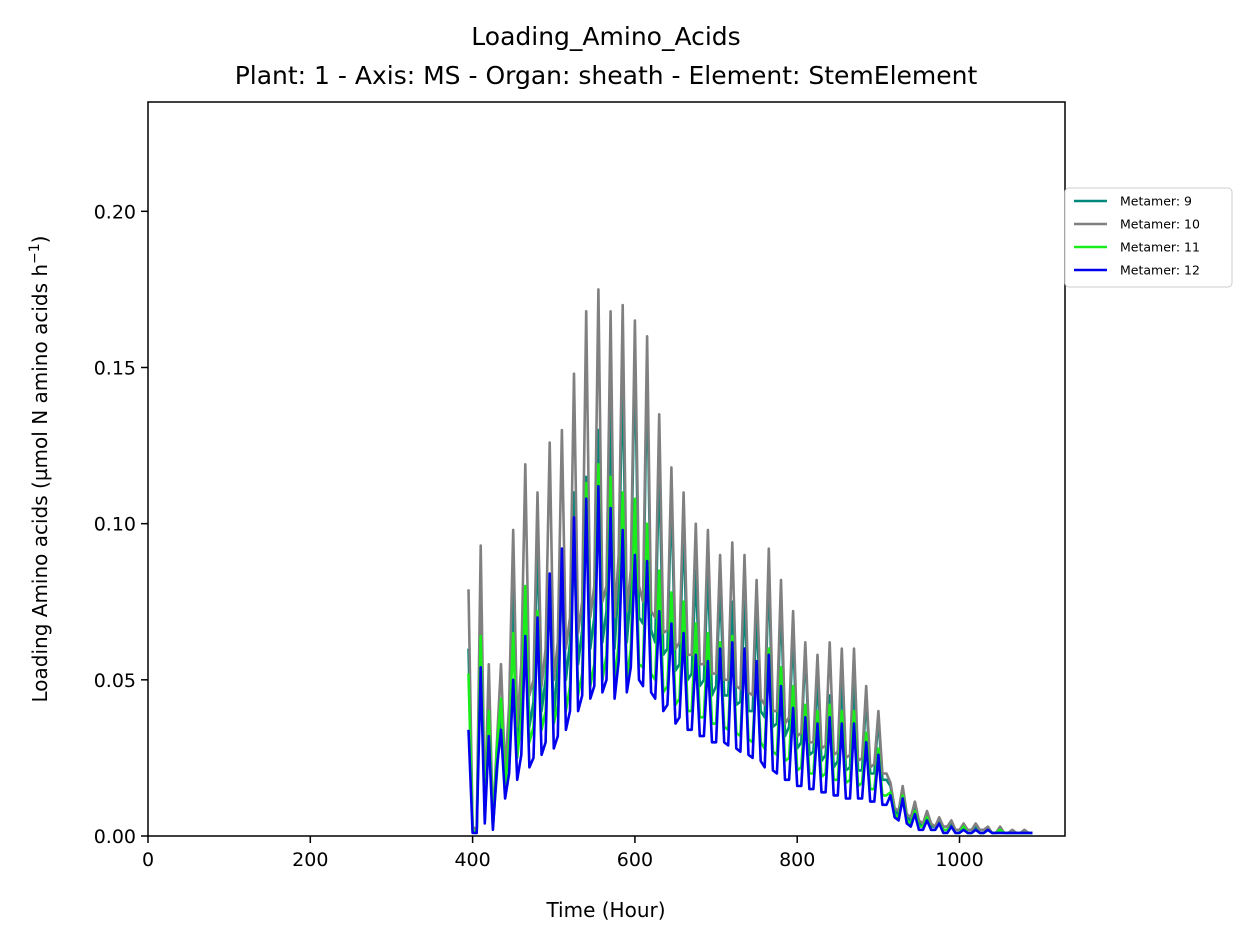 The image size is (1252, 943). I want to click on x-axis: 0 200 400 600 800 1000, so click(563, 853).